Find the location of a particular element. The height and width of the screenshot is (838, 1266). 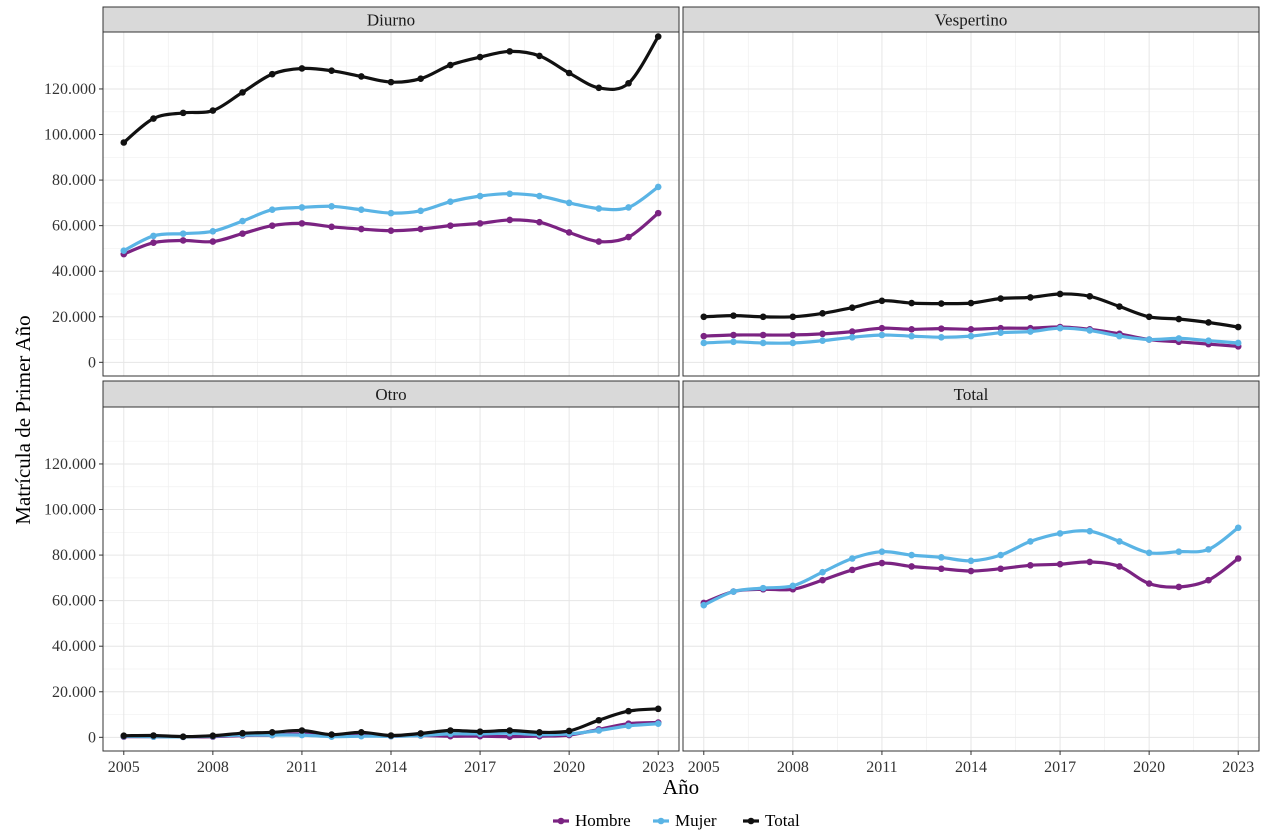

y-tick-label: 40.000 is located at coordinates (74, 271).